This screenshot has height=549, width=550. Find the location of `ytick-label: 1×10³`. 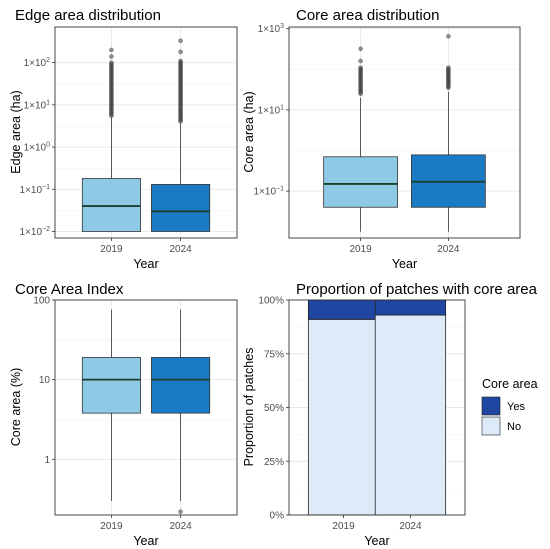

ytick-label: 1×10³ is located at coordinates (271, 29).